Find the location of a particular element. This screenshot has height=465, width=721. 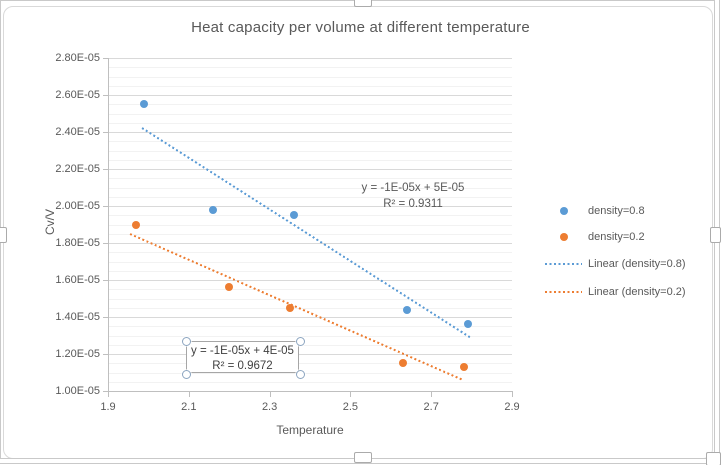

chart-resize-handle-bottom-right is located at coordinates (713, 458).